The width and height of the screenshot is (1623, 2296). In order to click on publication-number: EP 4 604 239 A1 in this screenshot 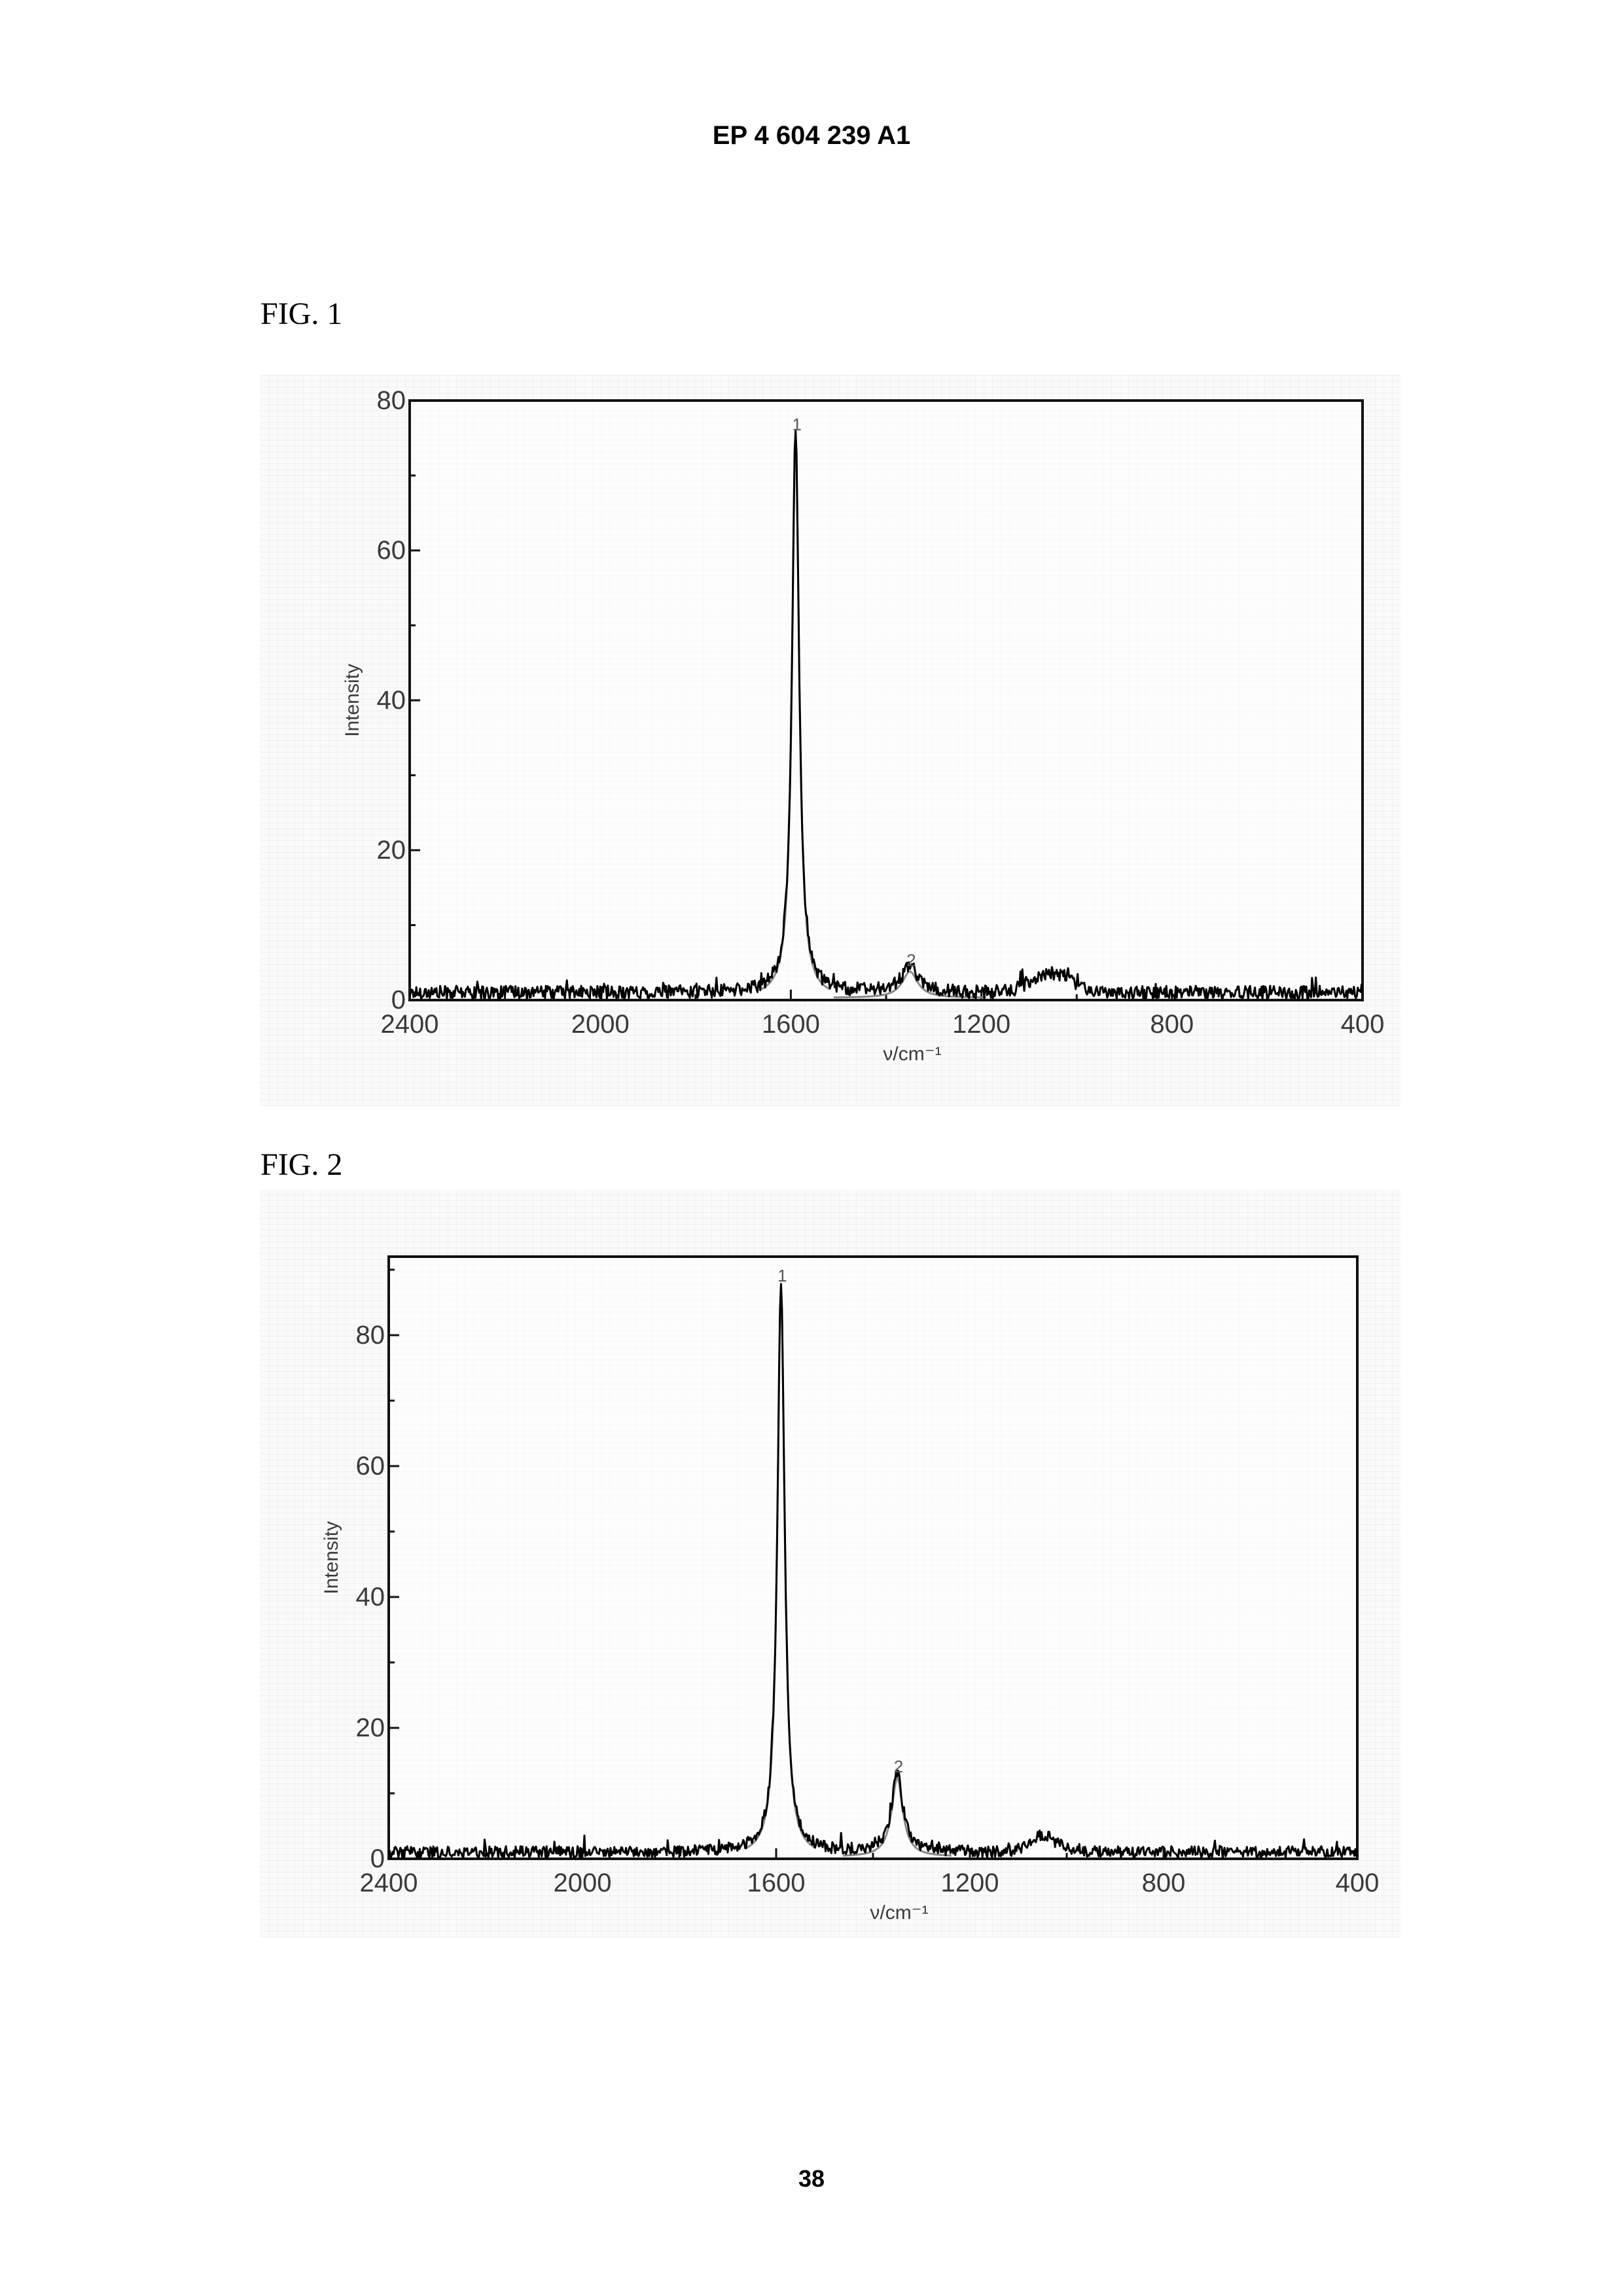, I will do `click(811, 136)`.